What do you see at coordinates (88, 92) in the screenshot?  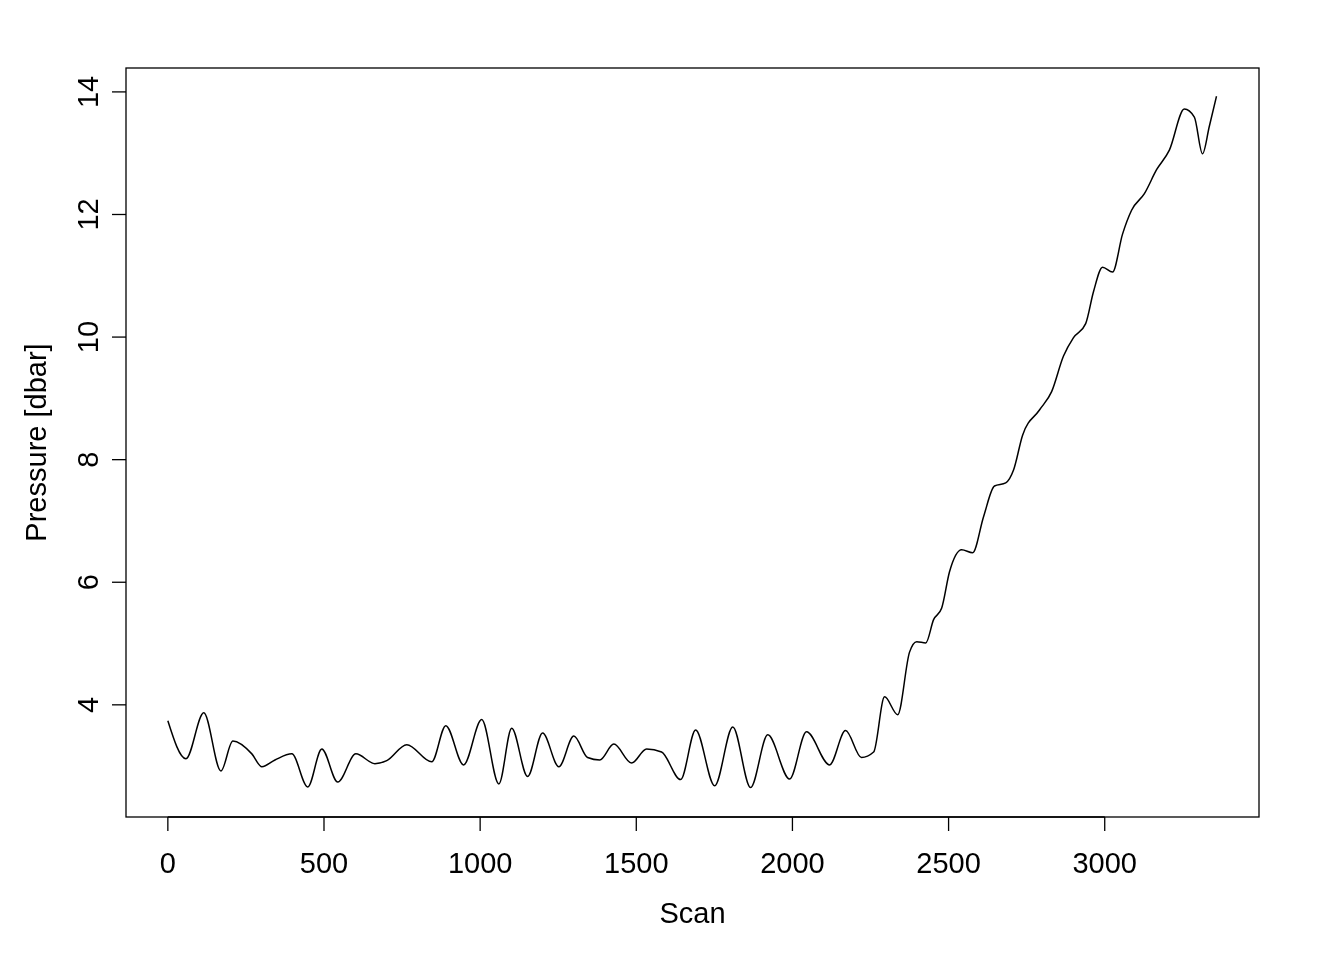 I see `y-tick-label: 14` at bounding box center [88, 92].